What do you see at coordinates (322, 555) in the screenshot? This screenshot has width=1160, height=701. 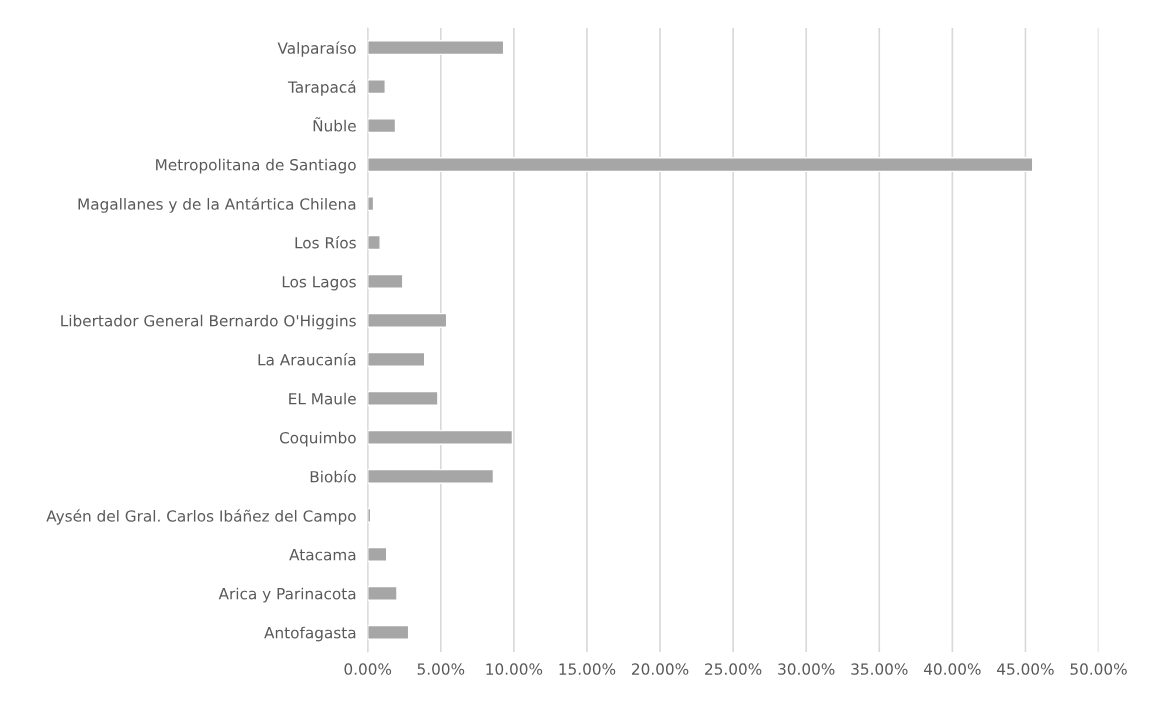 I see `y-tick-label: Atacama` at bounding box center [322, 555].